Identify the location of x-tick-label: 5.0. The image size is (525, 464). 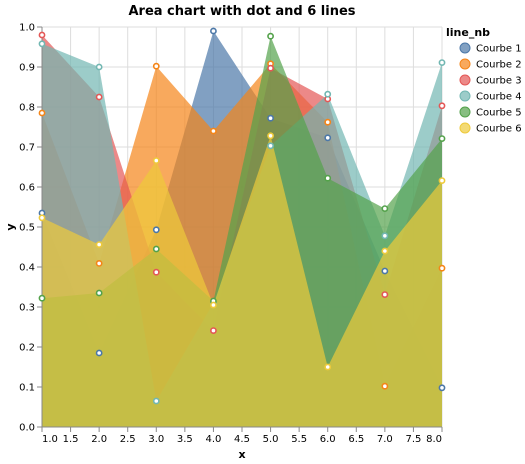
(271, 439).